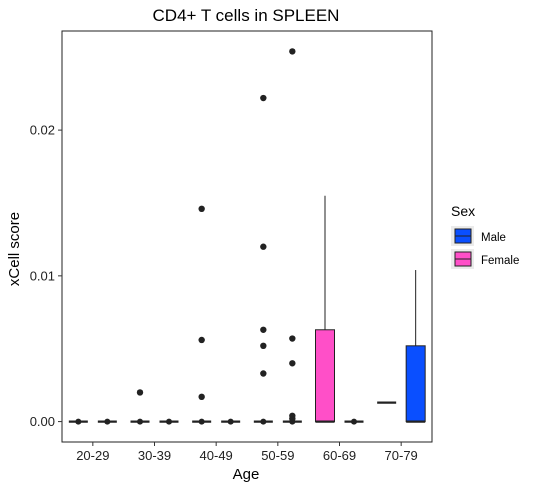 Image resolution: width=536 pixels, height=489 pixels. Describe the element at coordinates (247, 452) in the screenshot. I see `x-axis: 20-29 30-39 40-49 50-59 60-69 70-79` at that location.